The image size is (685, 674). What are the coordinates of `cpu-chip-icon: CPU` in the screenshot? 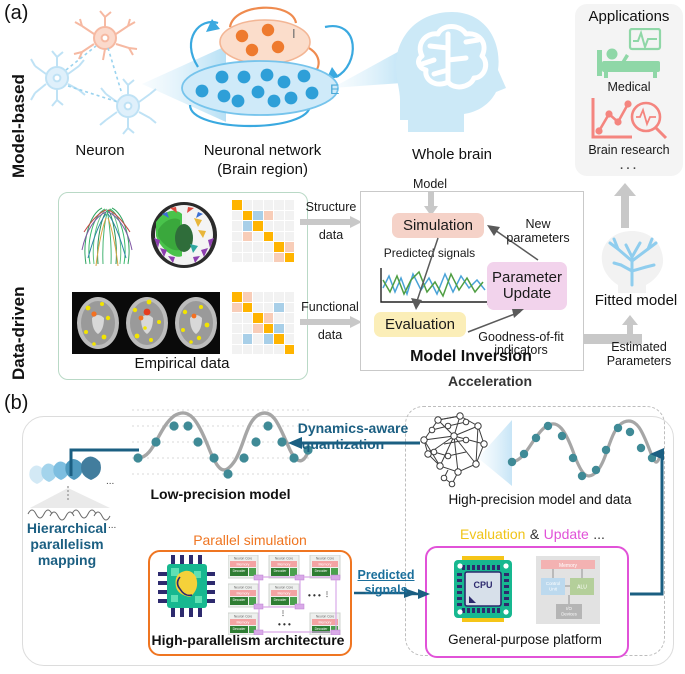 It's located at (483, 589).